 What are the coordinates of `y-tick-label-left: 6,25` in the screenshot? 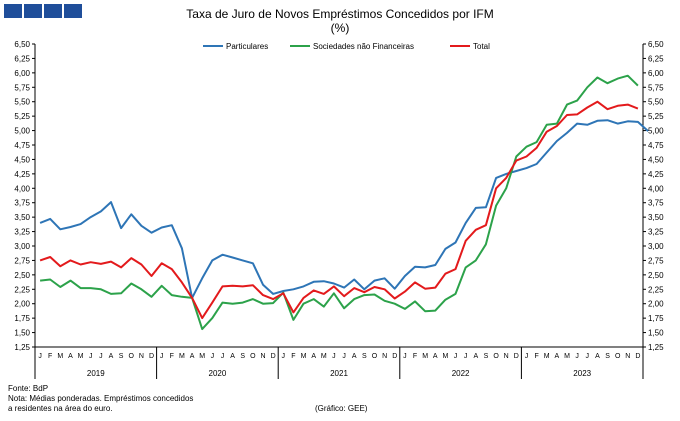 It's located at (22, 58).